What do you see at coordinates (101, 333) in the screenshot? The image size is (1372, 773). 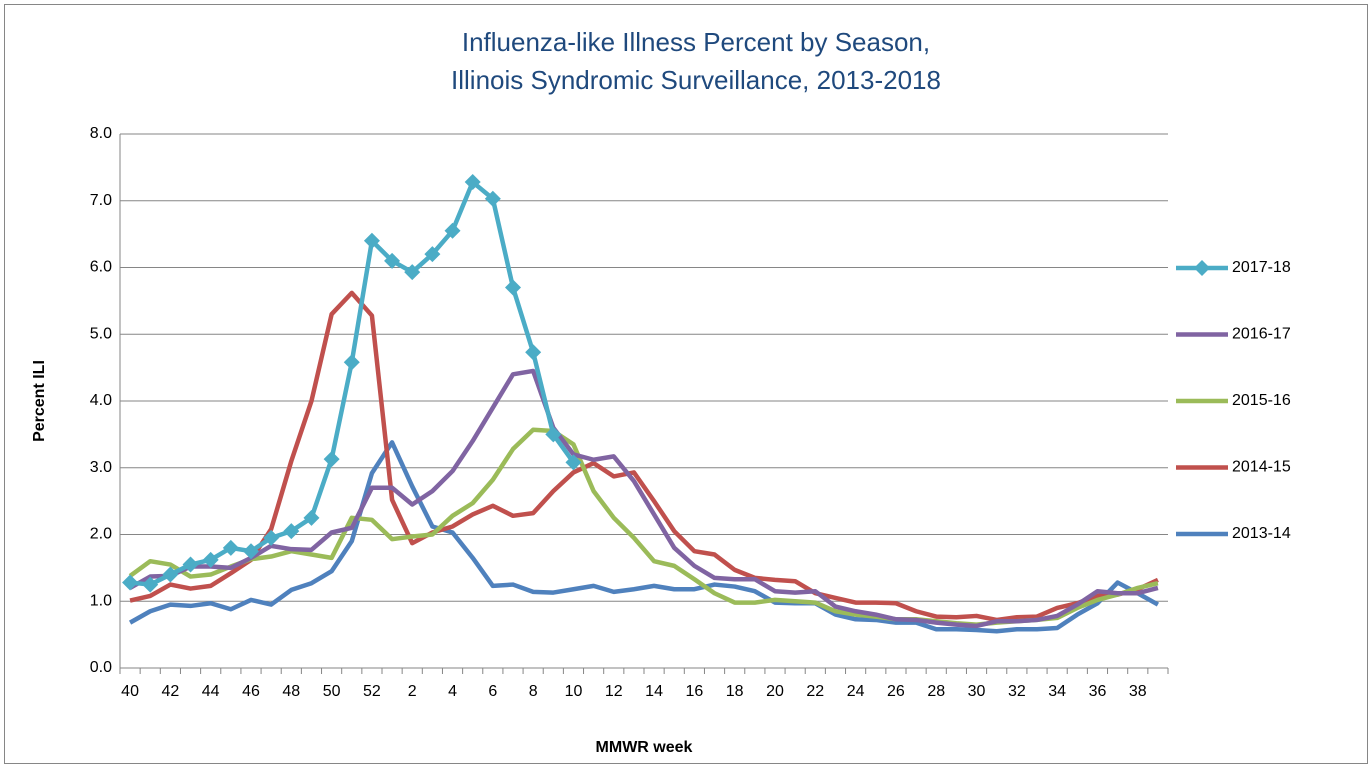 I see `y-tick-label: 5.0` at bounding box center [101, 333].